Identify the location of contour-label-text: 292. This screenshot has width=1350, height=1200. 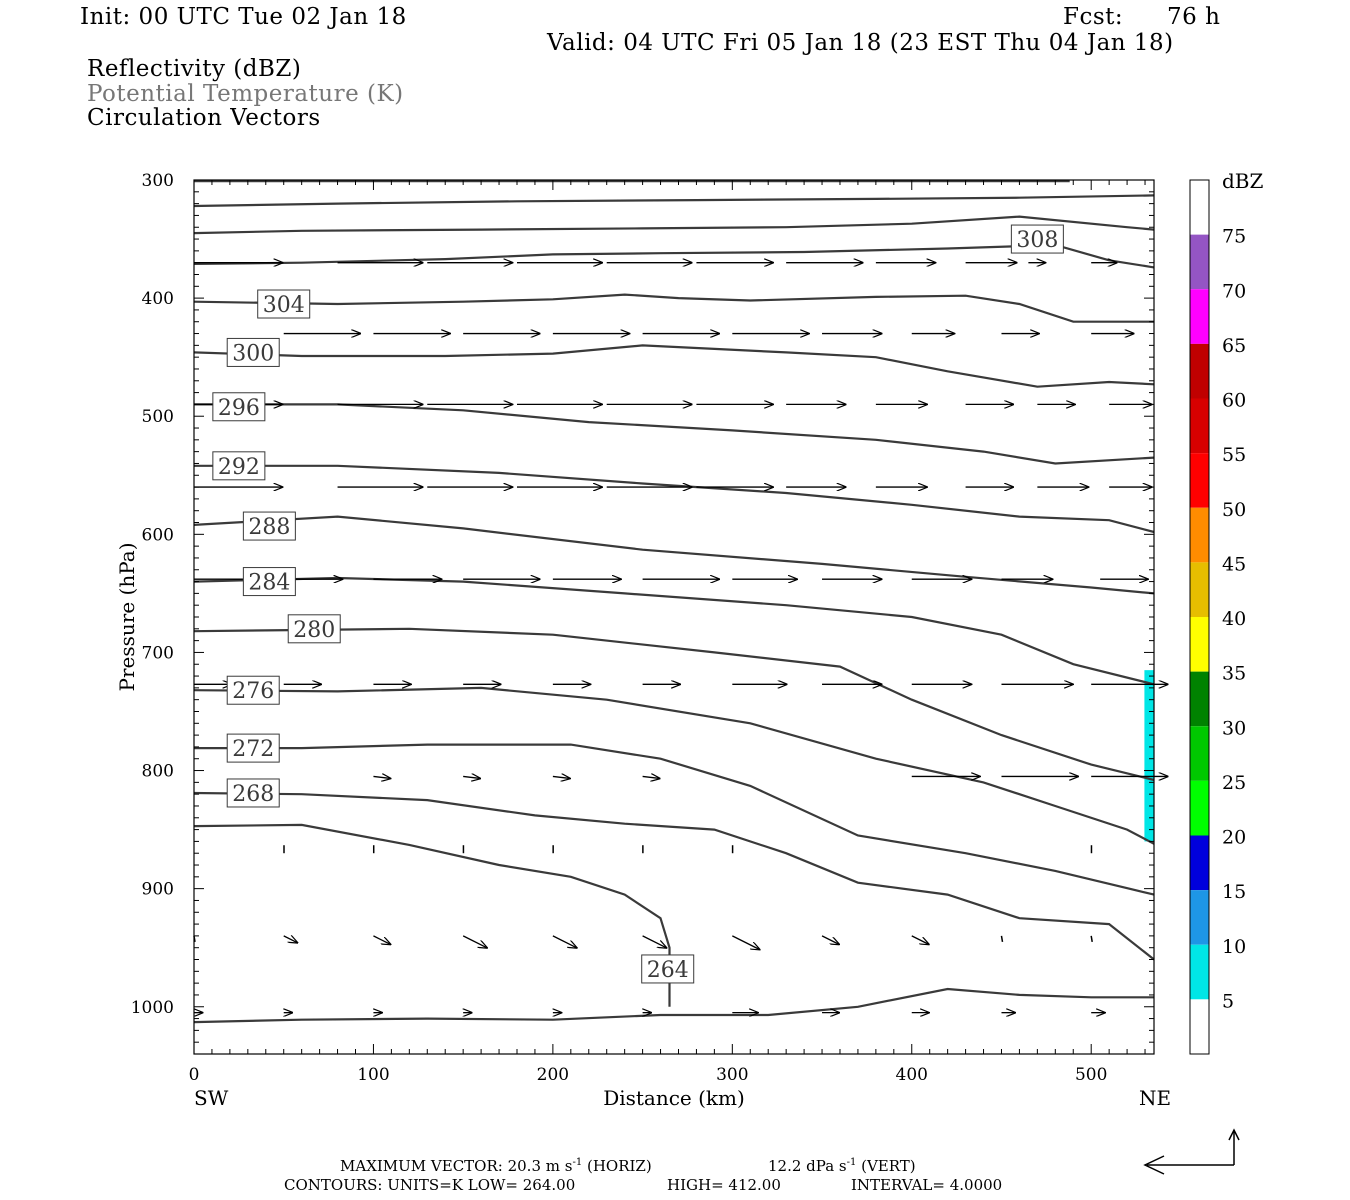
(239, 467).